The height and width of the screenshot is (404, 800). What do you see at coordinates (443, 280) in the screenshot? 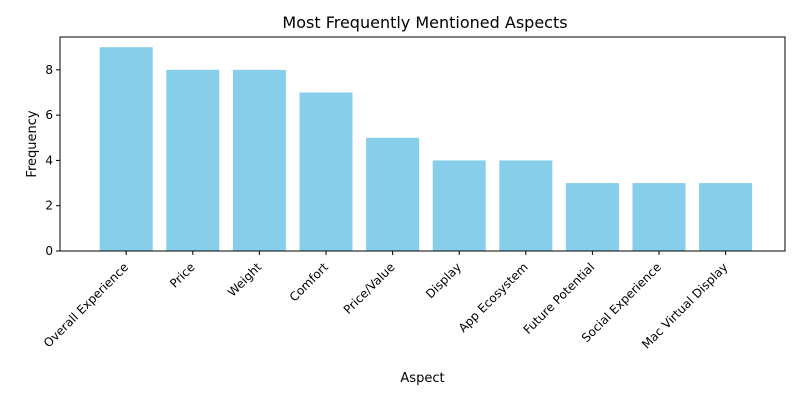
I see `x-tick-label: Display` at bounding box center [443, 280].